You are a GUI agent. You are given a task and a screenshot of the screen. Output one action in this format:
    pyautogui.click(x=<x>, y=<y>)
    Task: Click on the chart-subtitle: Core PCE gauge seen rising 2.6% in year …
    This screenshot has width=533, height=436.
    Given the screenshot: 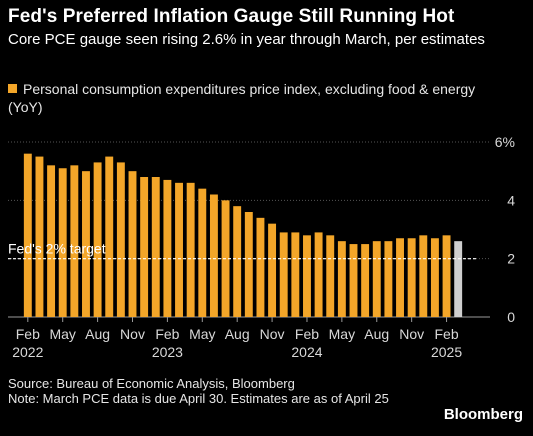 What is the action you would take?
    pyautogui.click(x=246, y=39)
    